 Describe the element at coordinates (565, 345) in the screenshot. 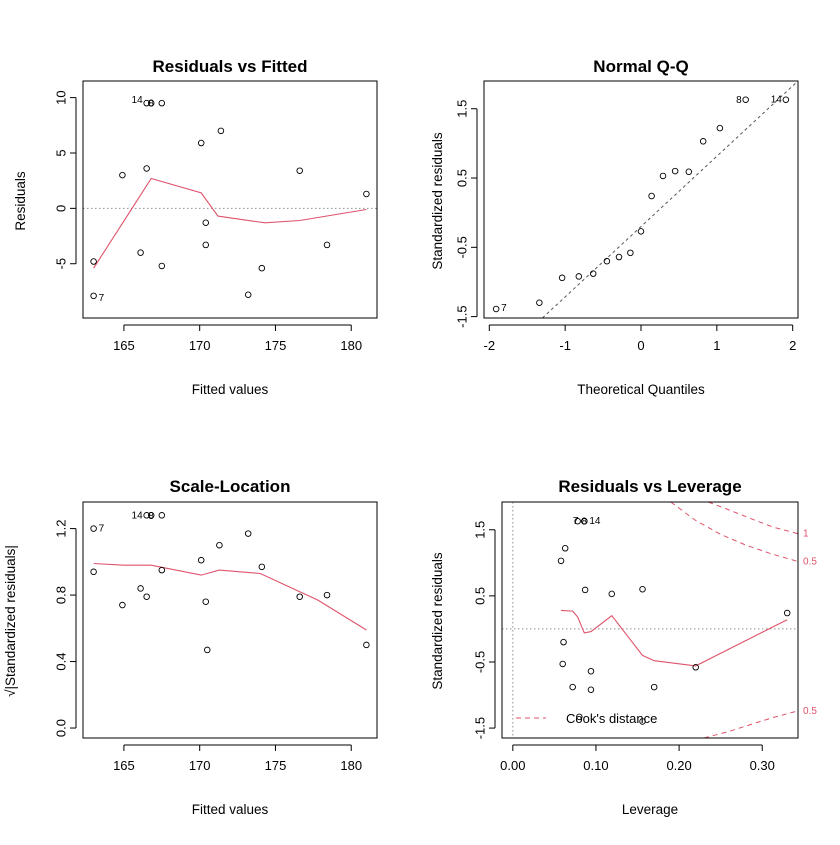

I see `x-tick-label: -1` at that location.